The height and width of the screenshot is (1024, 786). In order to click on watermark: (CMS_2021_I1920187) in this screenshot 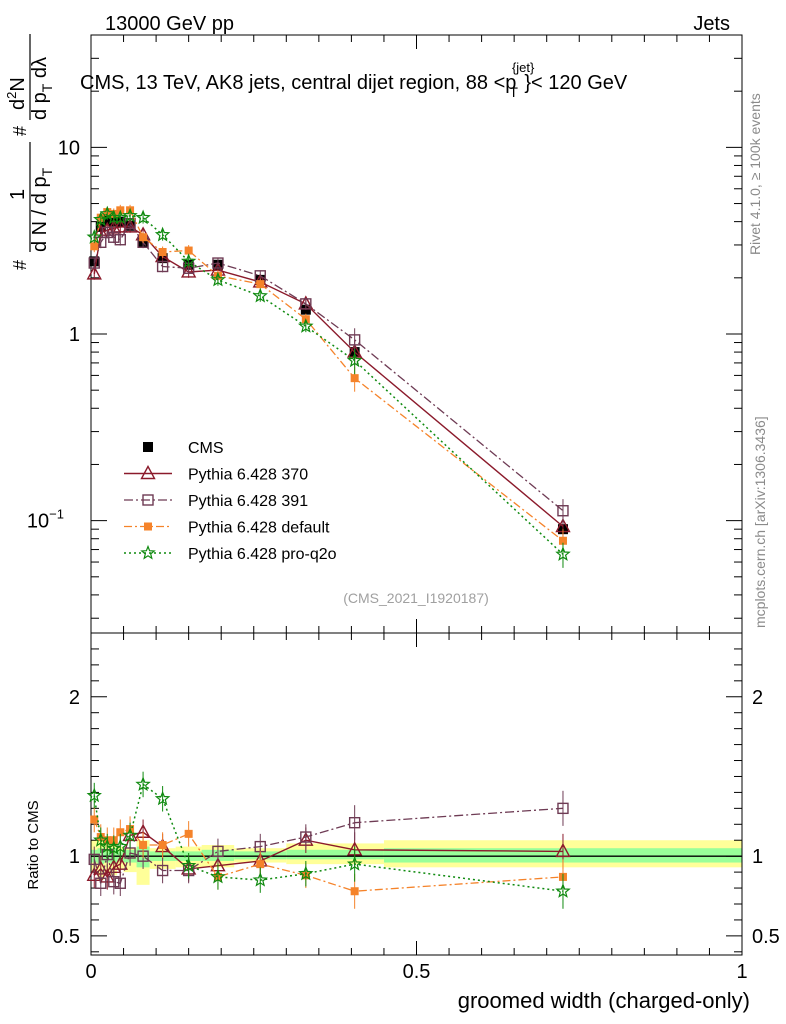, I will do `click(416, 598)`.